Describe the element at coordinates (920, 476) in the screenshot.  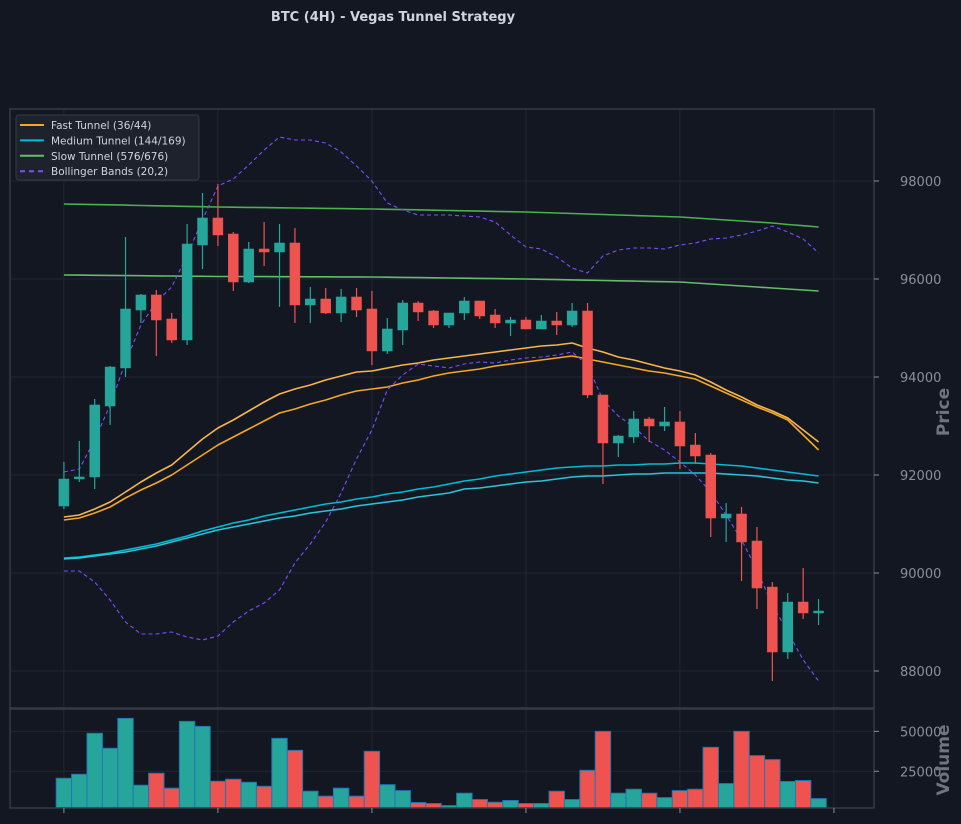
I see `y-tick-label: 92000` at that location.